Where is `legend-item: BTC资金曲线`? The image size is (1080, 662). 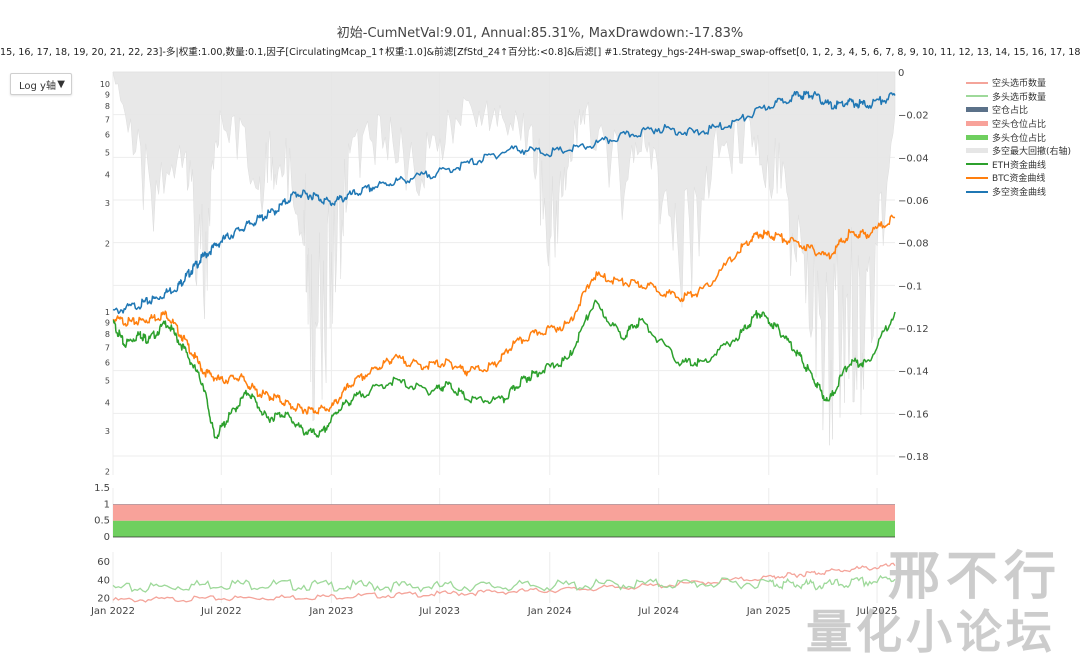 legend-item: BTC资金曲线 is located at coordinates (1021, 178).